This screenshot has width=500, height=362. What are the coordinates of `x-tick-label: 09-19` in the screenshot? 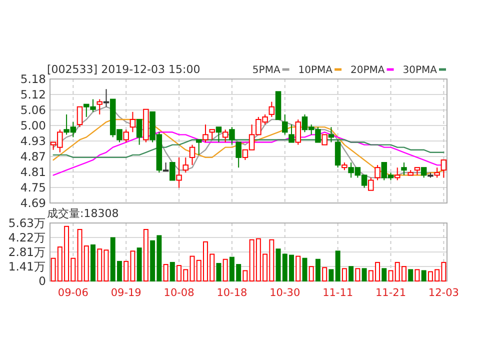 It's located at (126, 293).